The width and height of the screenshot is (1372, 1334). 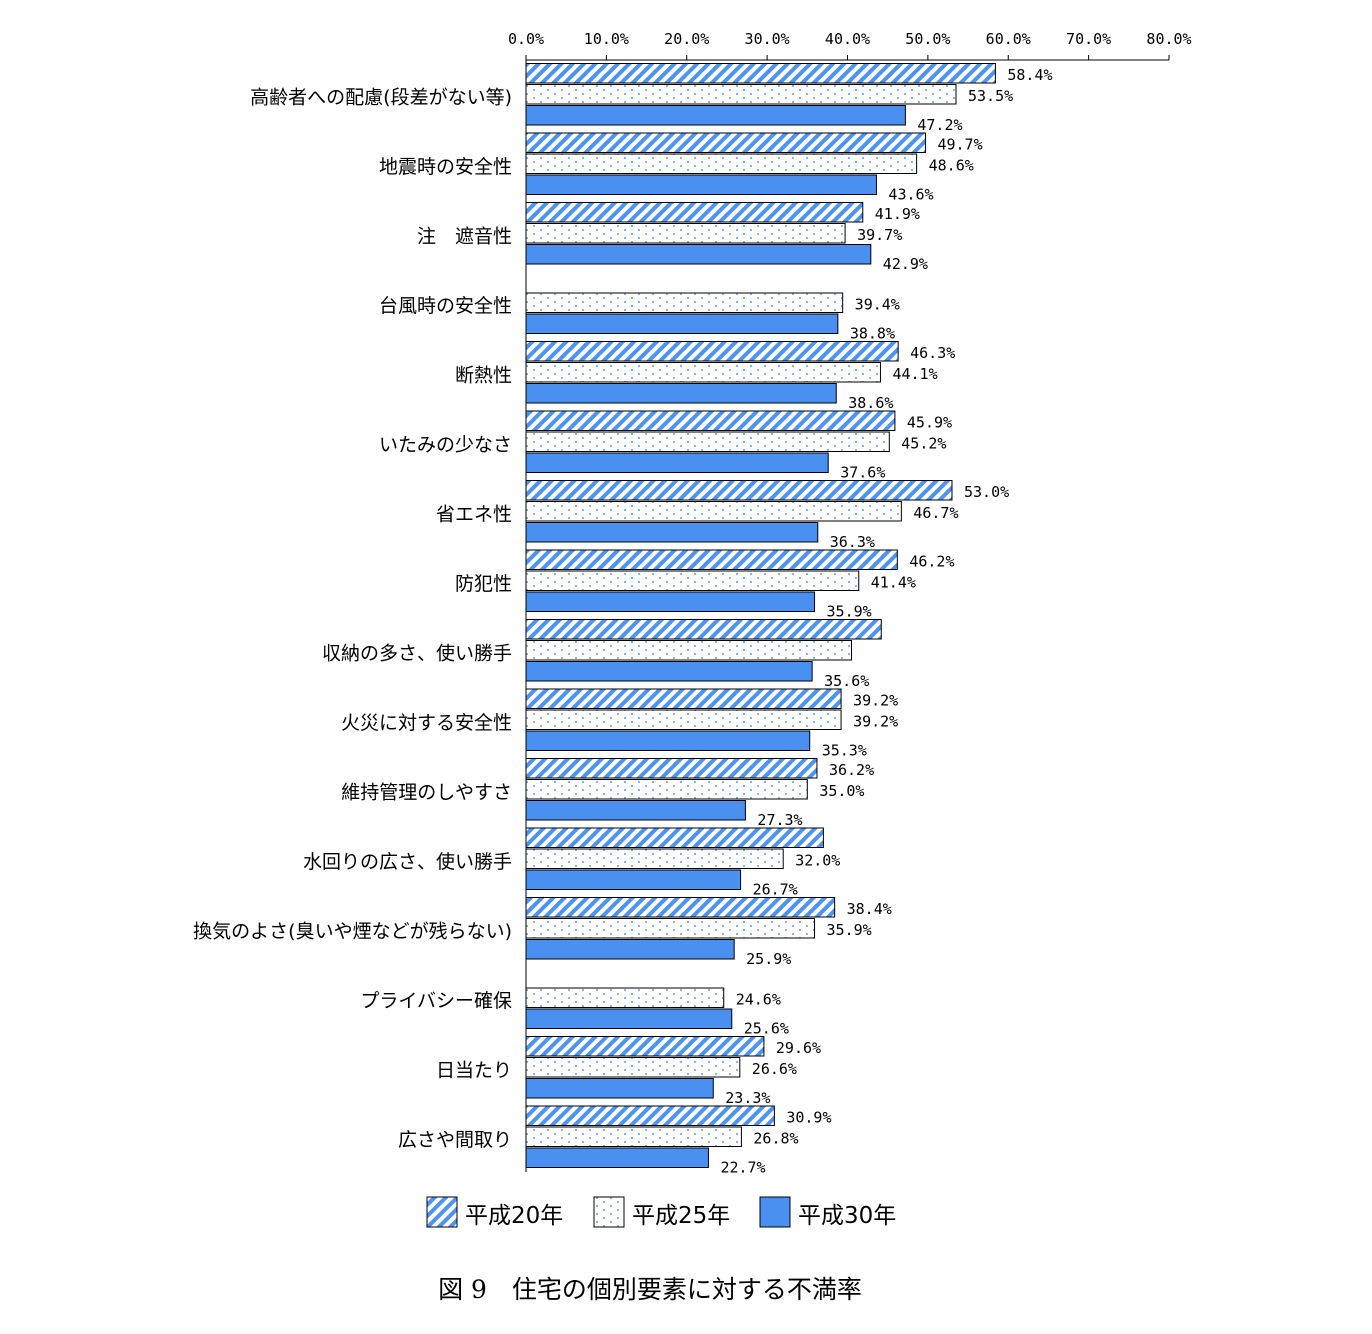 I want to click on category-label: 火災に対する安全性, so click(x=426, y=723).